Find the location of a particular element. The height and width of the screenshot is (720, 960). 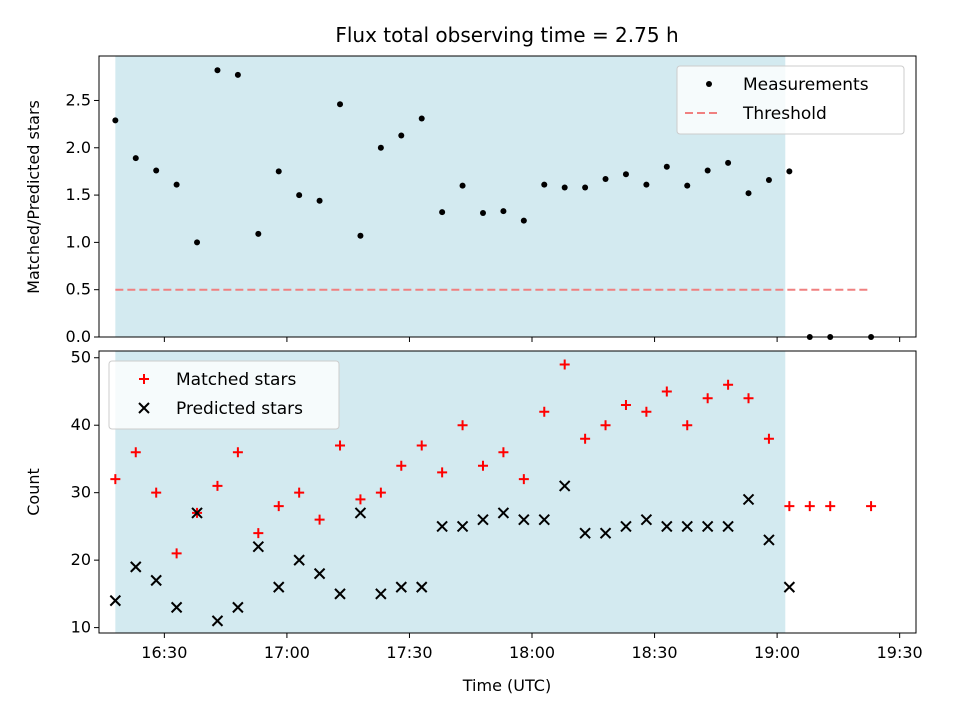

y-axis-label: Matched/Predicted stars is located at coordinates (33, 197).